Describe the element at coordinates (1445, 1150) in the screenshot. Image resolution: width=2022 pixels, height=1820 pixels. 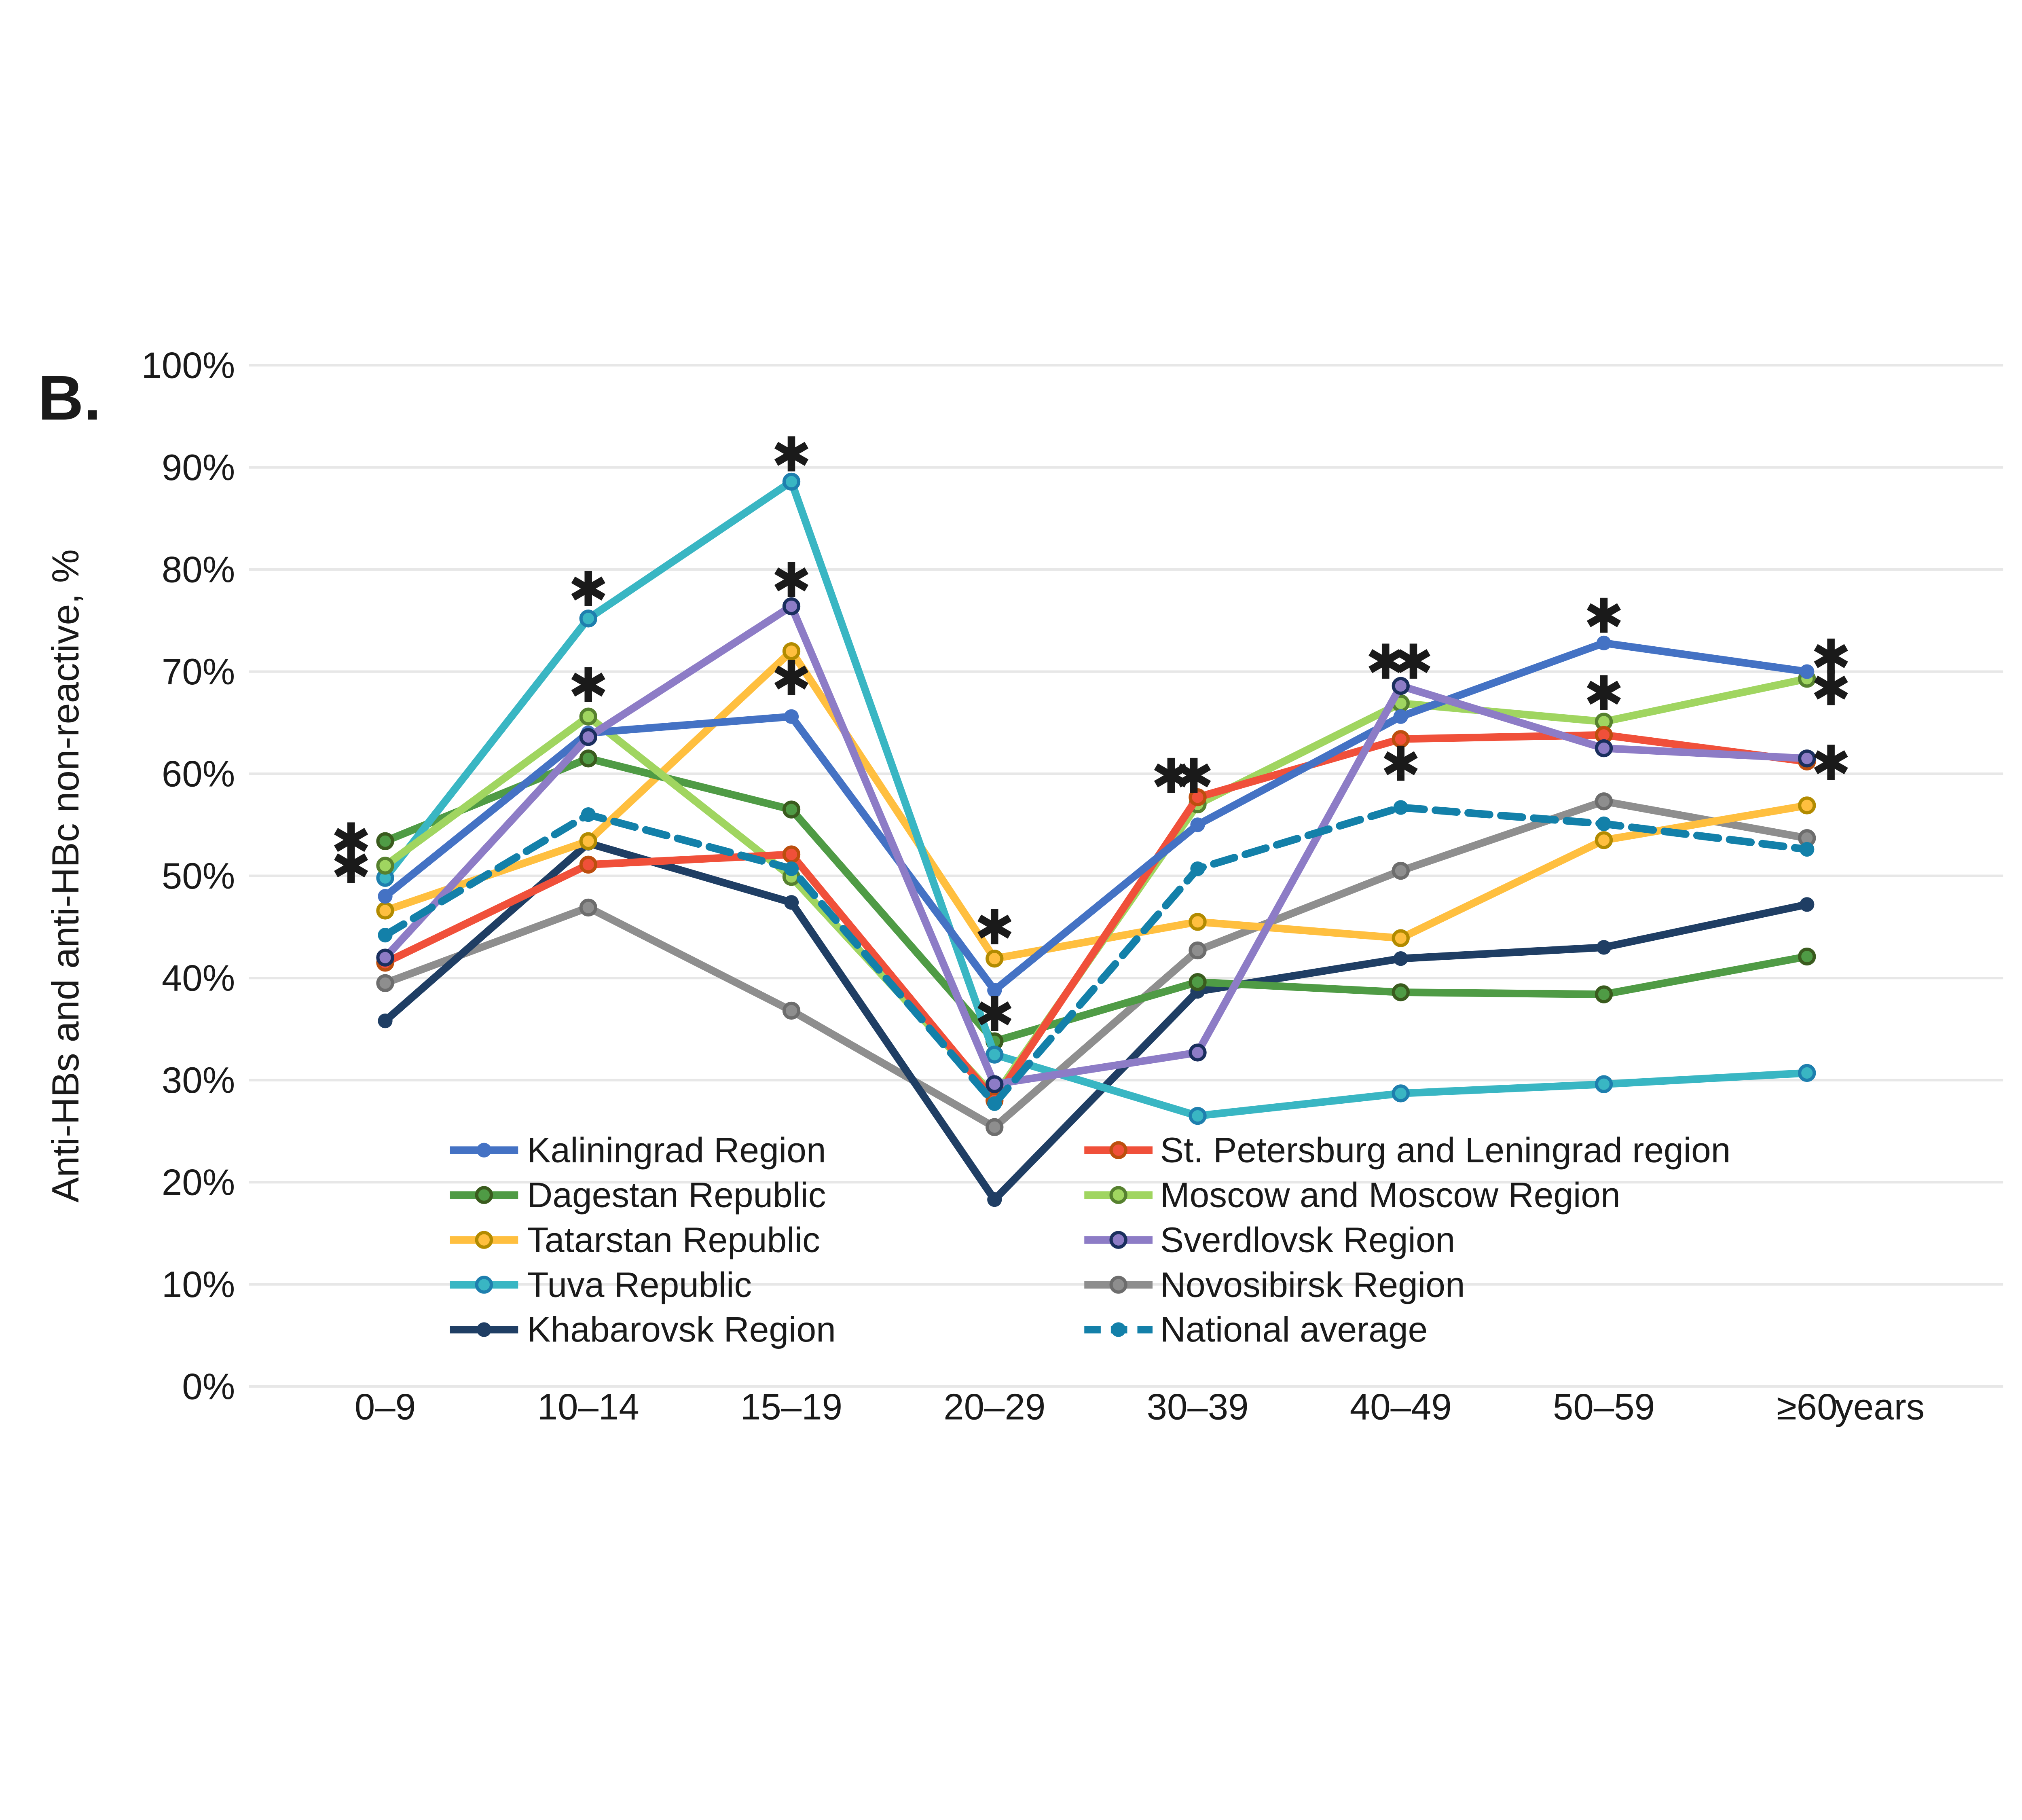
I see `legend-label: St. Petersburg and Leningrad region` at that location.